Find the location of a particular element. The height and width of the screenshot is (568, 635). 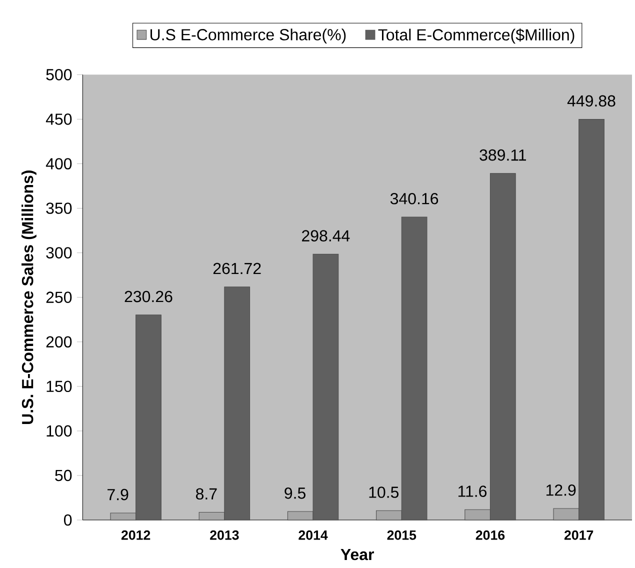

legend-label: U.S E-Commerce Share(%) is located at coordinates (248, 36).